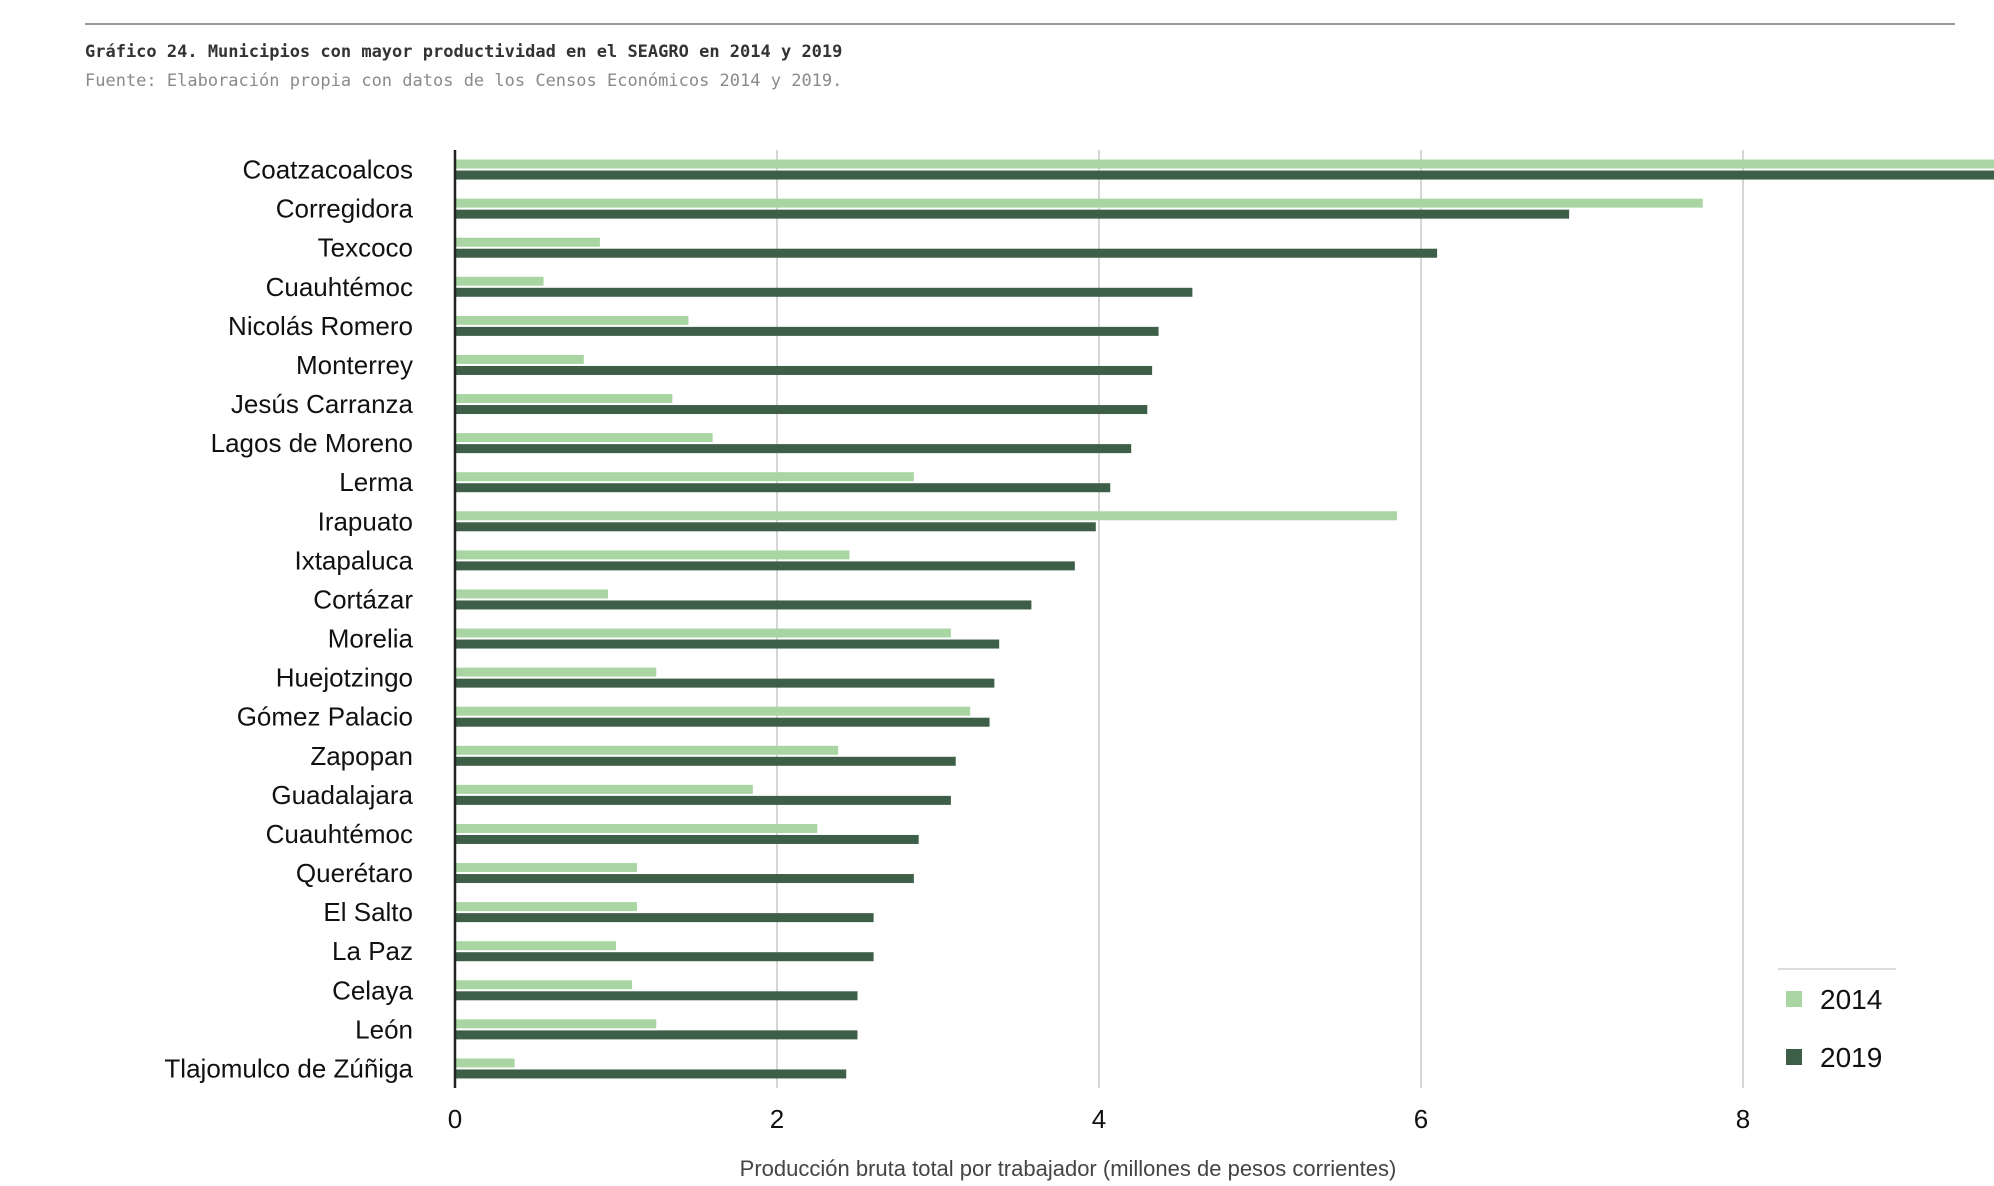 The image size is (1994, 1186). Describe the element at coordinates (1421, 1119) in the screenshot. I see `x-tick-label: 6` at that location.